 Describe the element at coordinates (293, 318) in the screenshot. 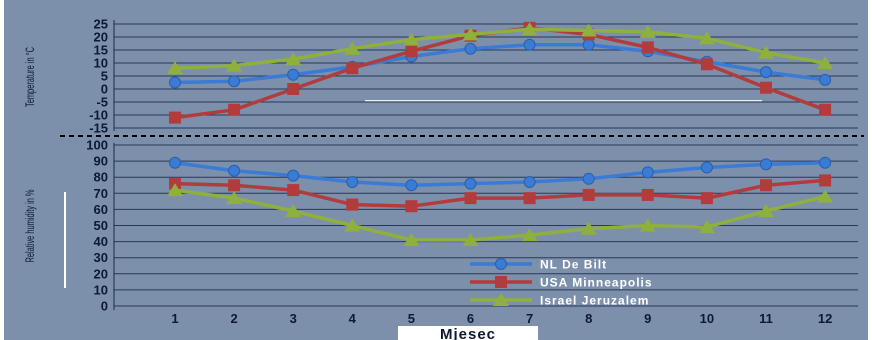

I see `x-tick-label: 3` at that location.